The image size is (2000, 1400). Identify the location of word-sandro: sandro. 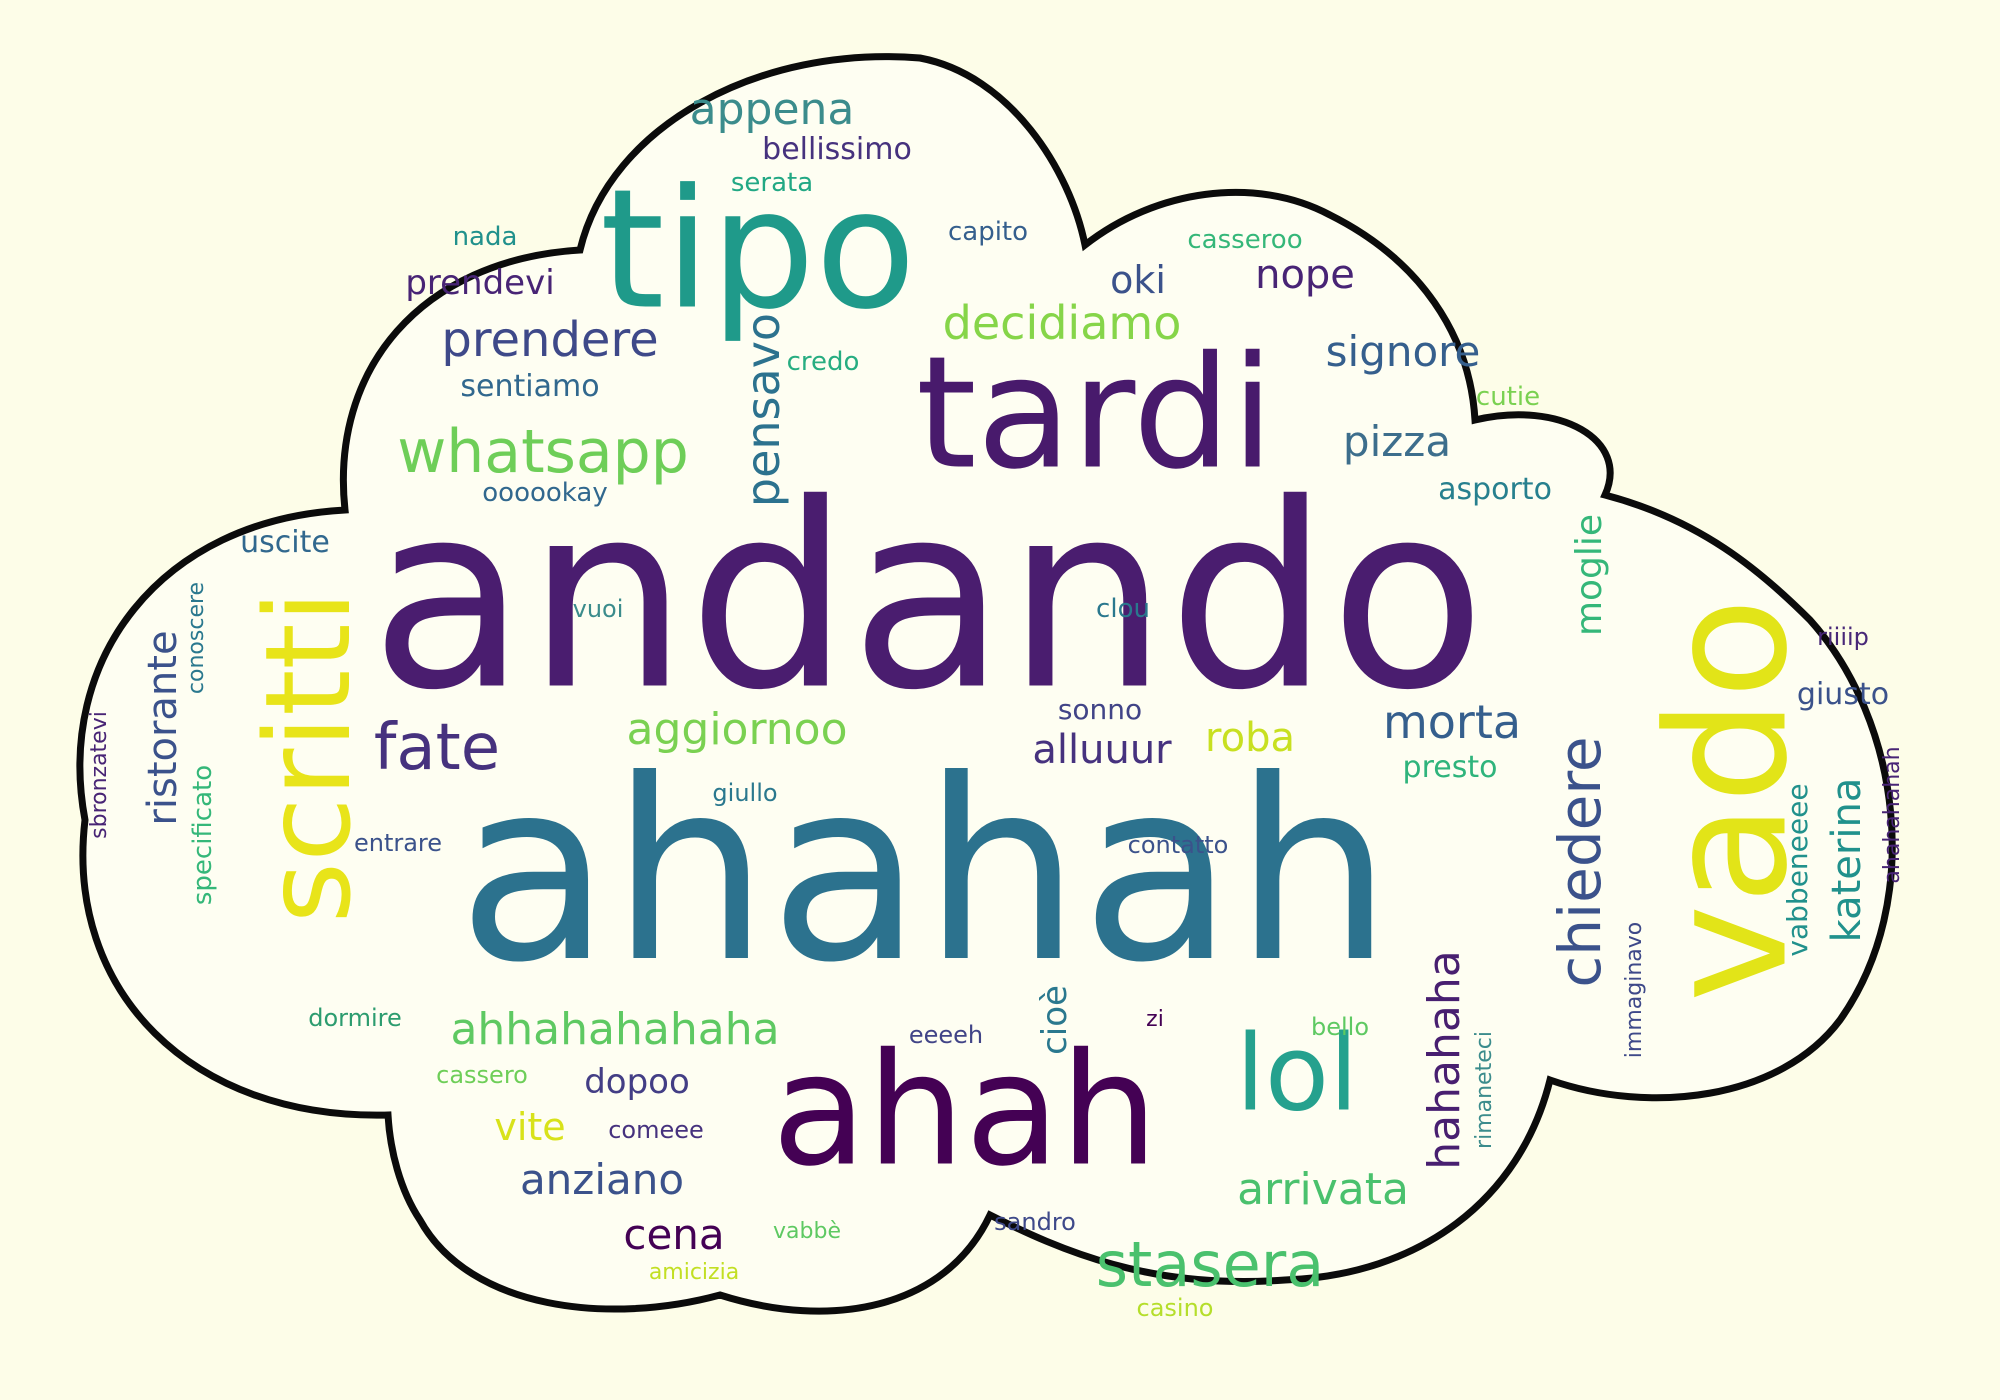
(1035, 1222).